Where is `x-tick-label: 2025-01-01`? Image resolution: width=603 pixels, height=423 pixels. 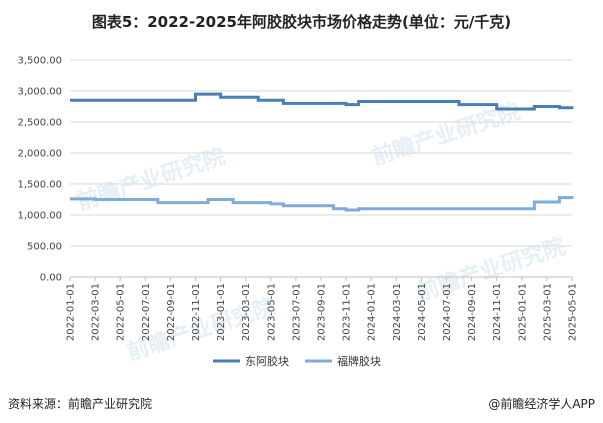
x-tick-label: 2025-01-01 is located at coordinates (522, 312).